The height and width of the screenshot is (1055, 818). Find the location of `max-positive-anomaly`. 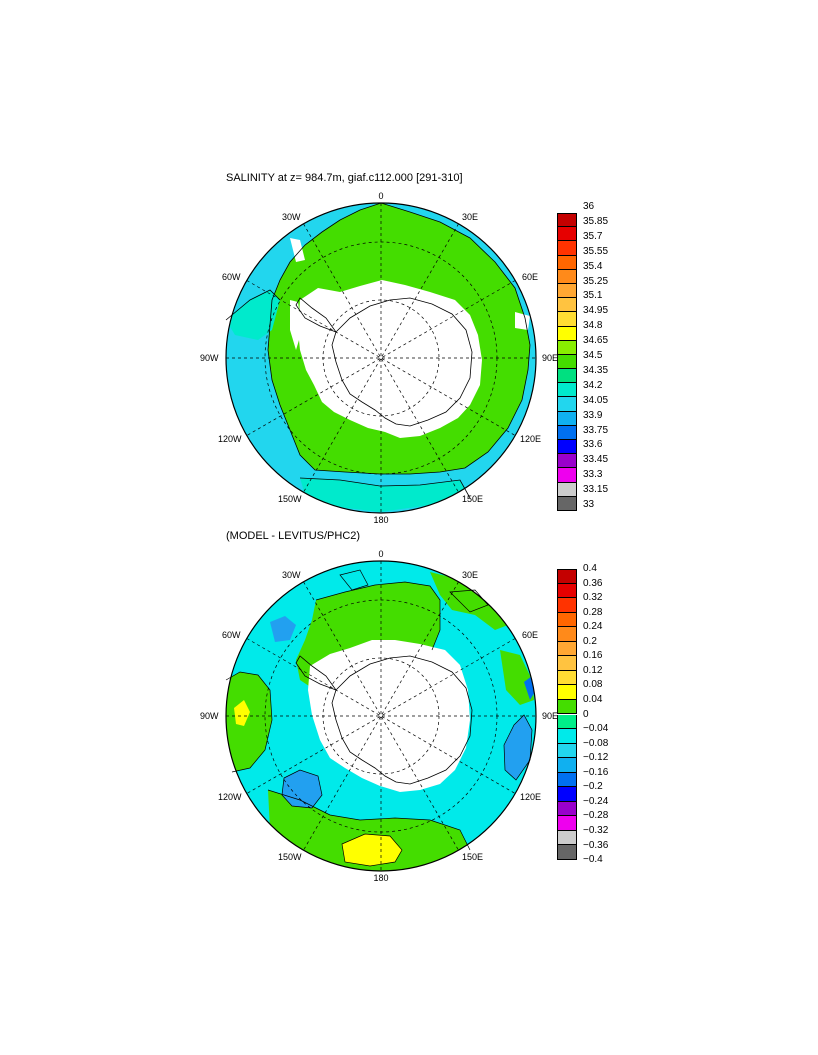

max-positive-anomaly is located at coordinates (372, 850).